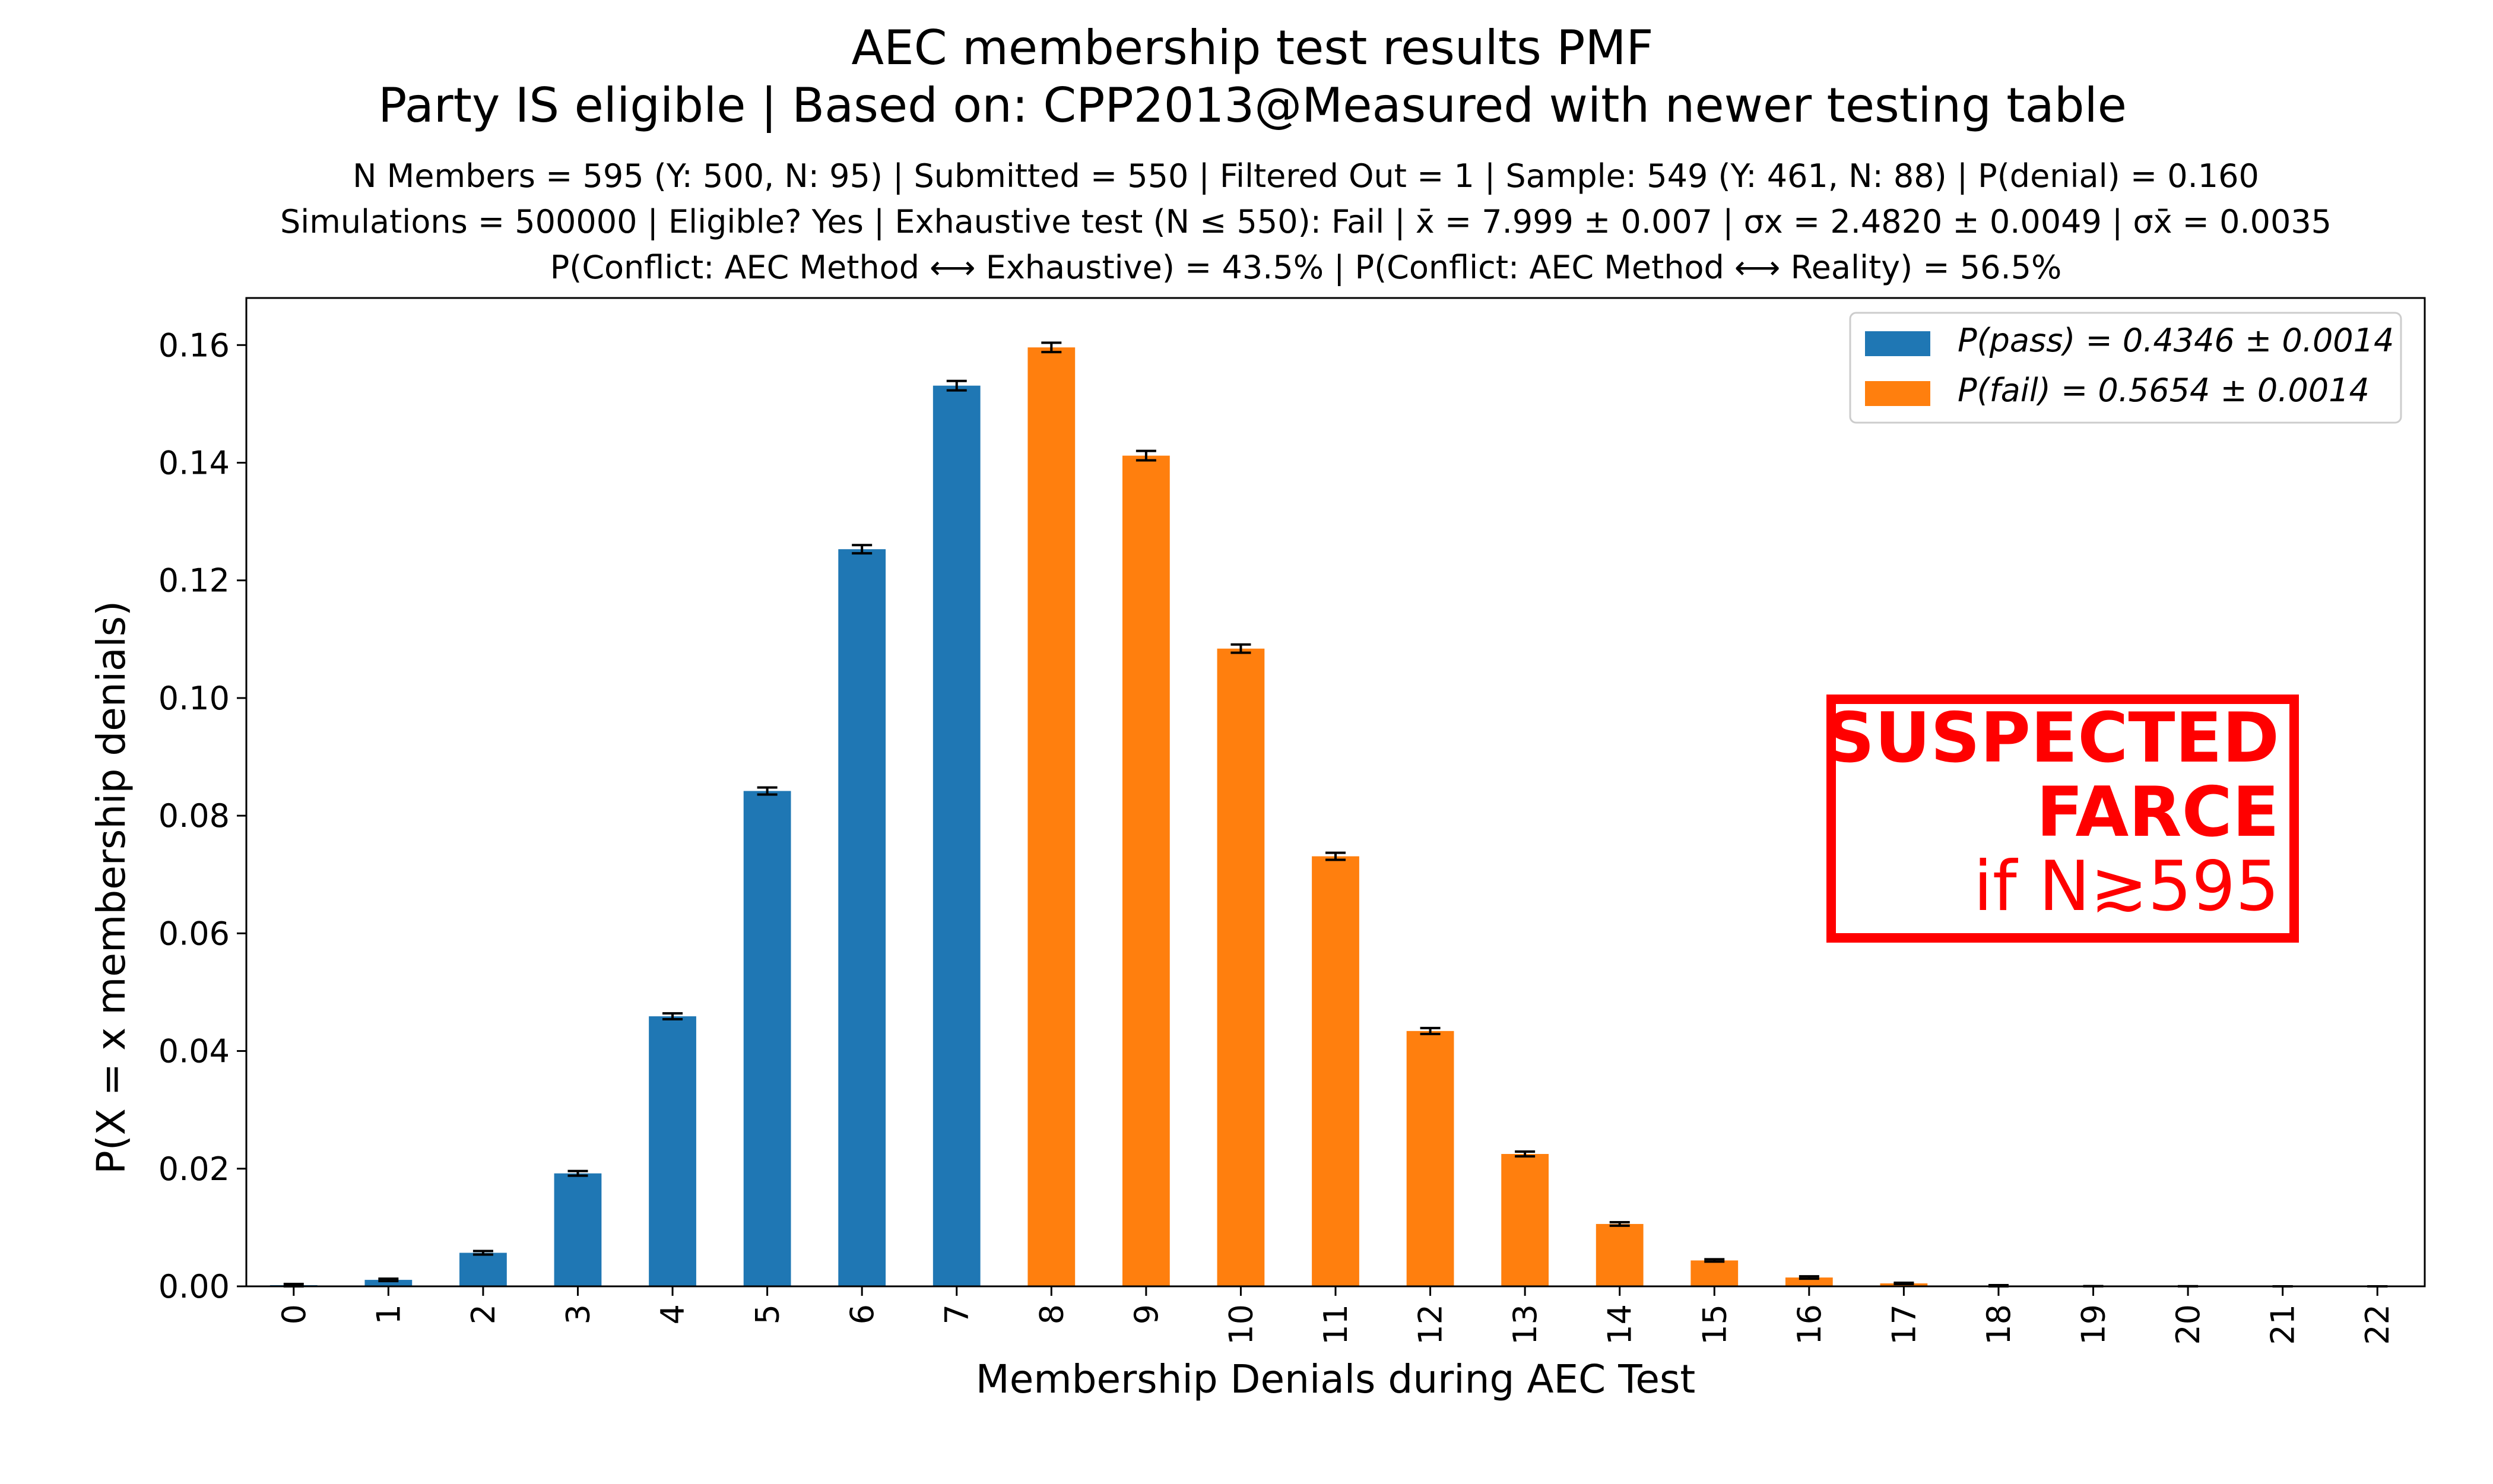 The height and width of the screenshot is (1484, 2493). I want to click on x-axis: 0 1 2 3 4 5 6 7 8 9 10 11 12 13 14 15 16 17 18 19 20 21 22, so click(1335, 1315).